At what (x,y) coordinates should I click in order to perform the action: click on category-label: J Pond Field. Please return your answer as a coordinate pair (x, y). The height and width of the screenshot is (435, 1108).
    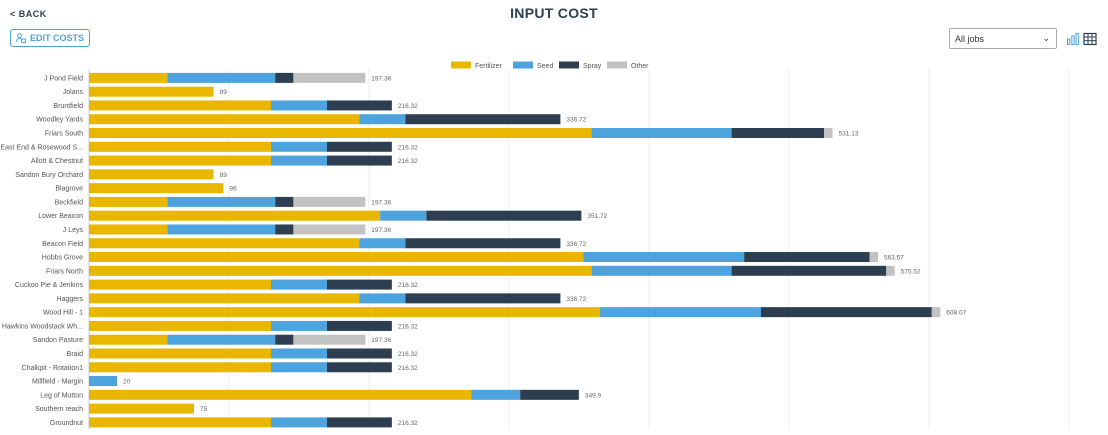
    Looking at the image, I should click on (63, 78).